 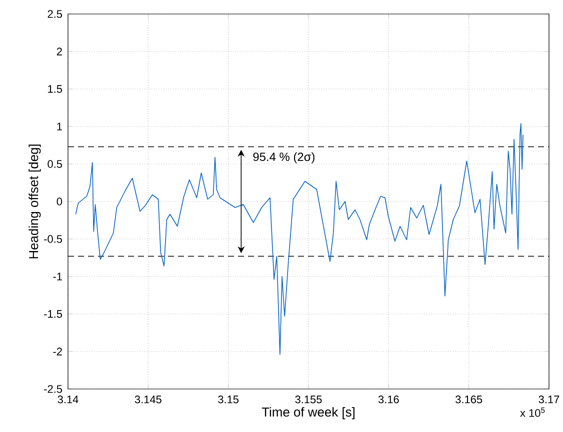 What do you see at coordinates (57, 276) in the screenshot?
I see `y-tick-label: -1` at bounding box center [57, 276].